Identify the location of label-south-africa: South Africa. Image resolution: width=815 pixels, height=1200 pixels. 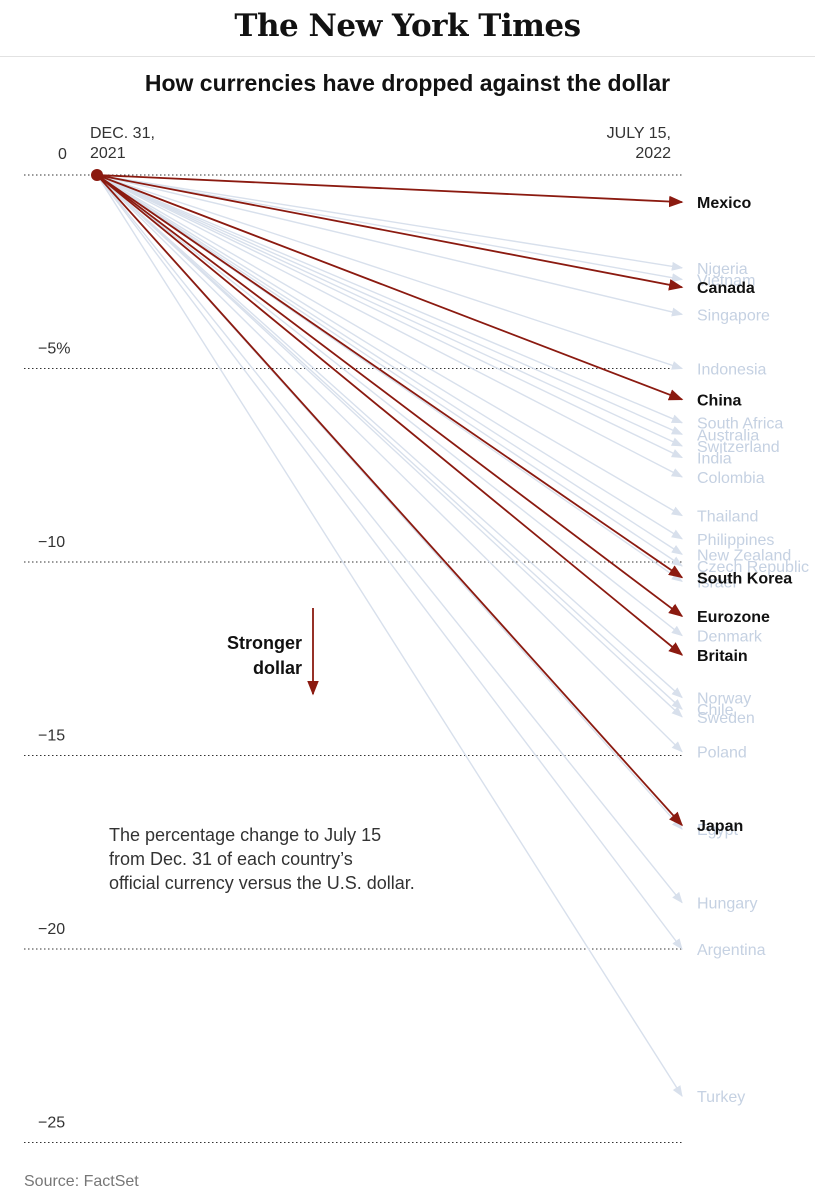
(740, 424).